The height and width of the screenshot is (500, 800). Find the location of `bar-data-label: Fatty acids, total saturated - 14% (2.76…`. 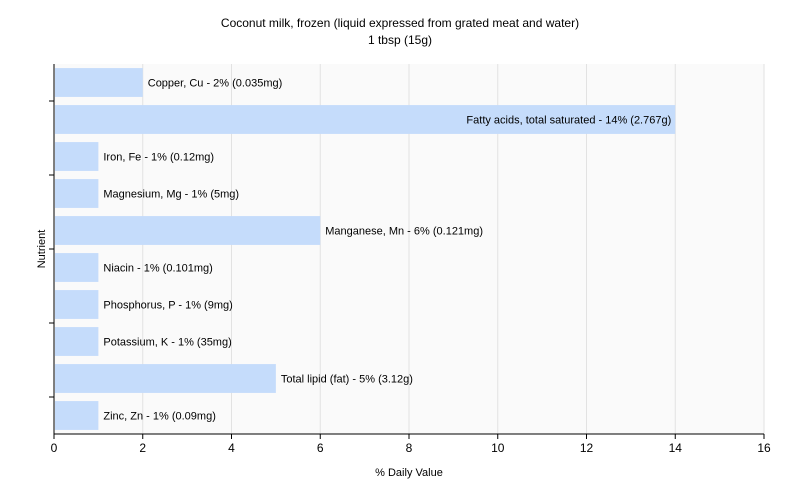

bar-data-label: Fatty acids, total saturated - 14% (2.76… is located at coordinates (568, 121).